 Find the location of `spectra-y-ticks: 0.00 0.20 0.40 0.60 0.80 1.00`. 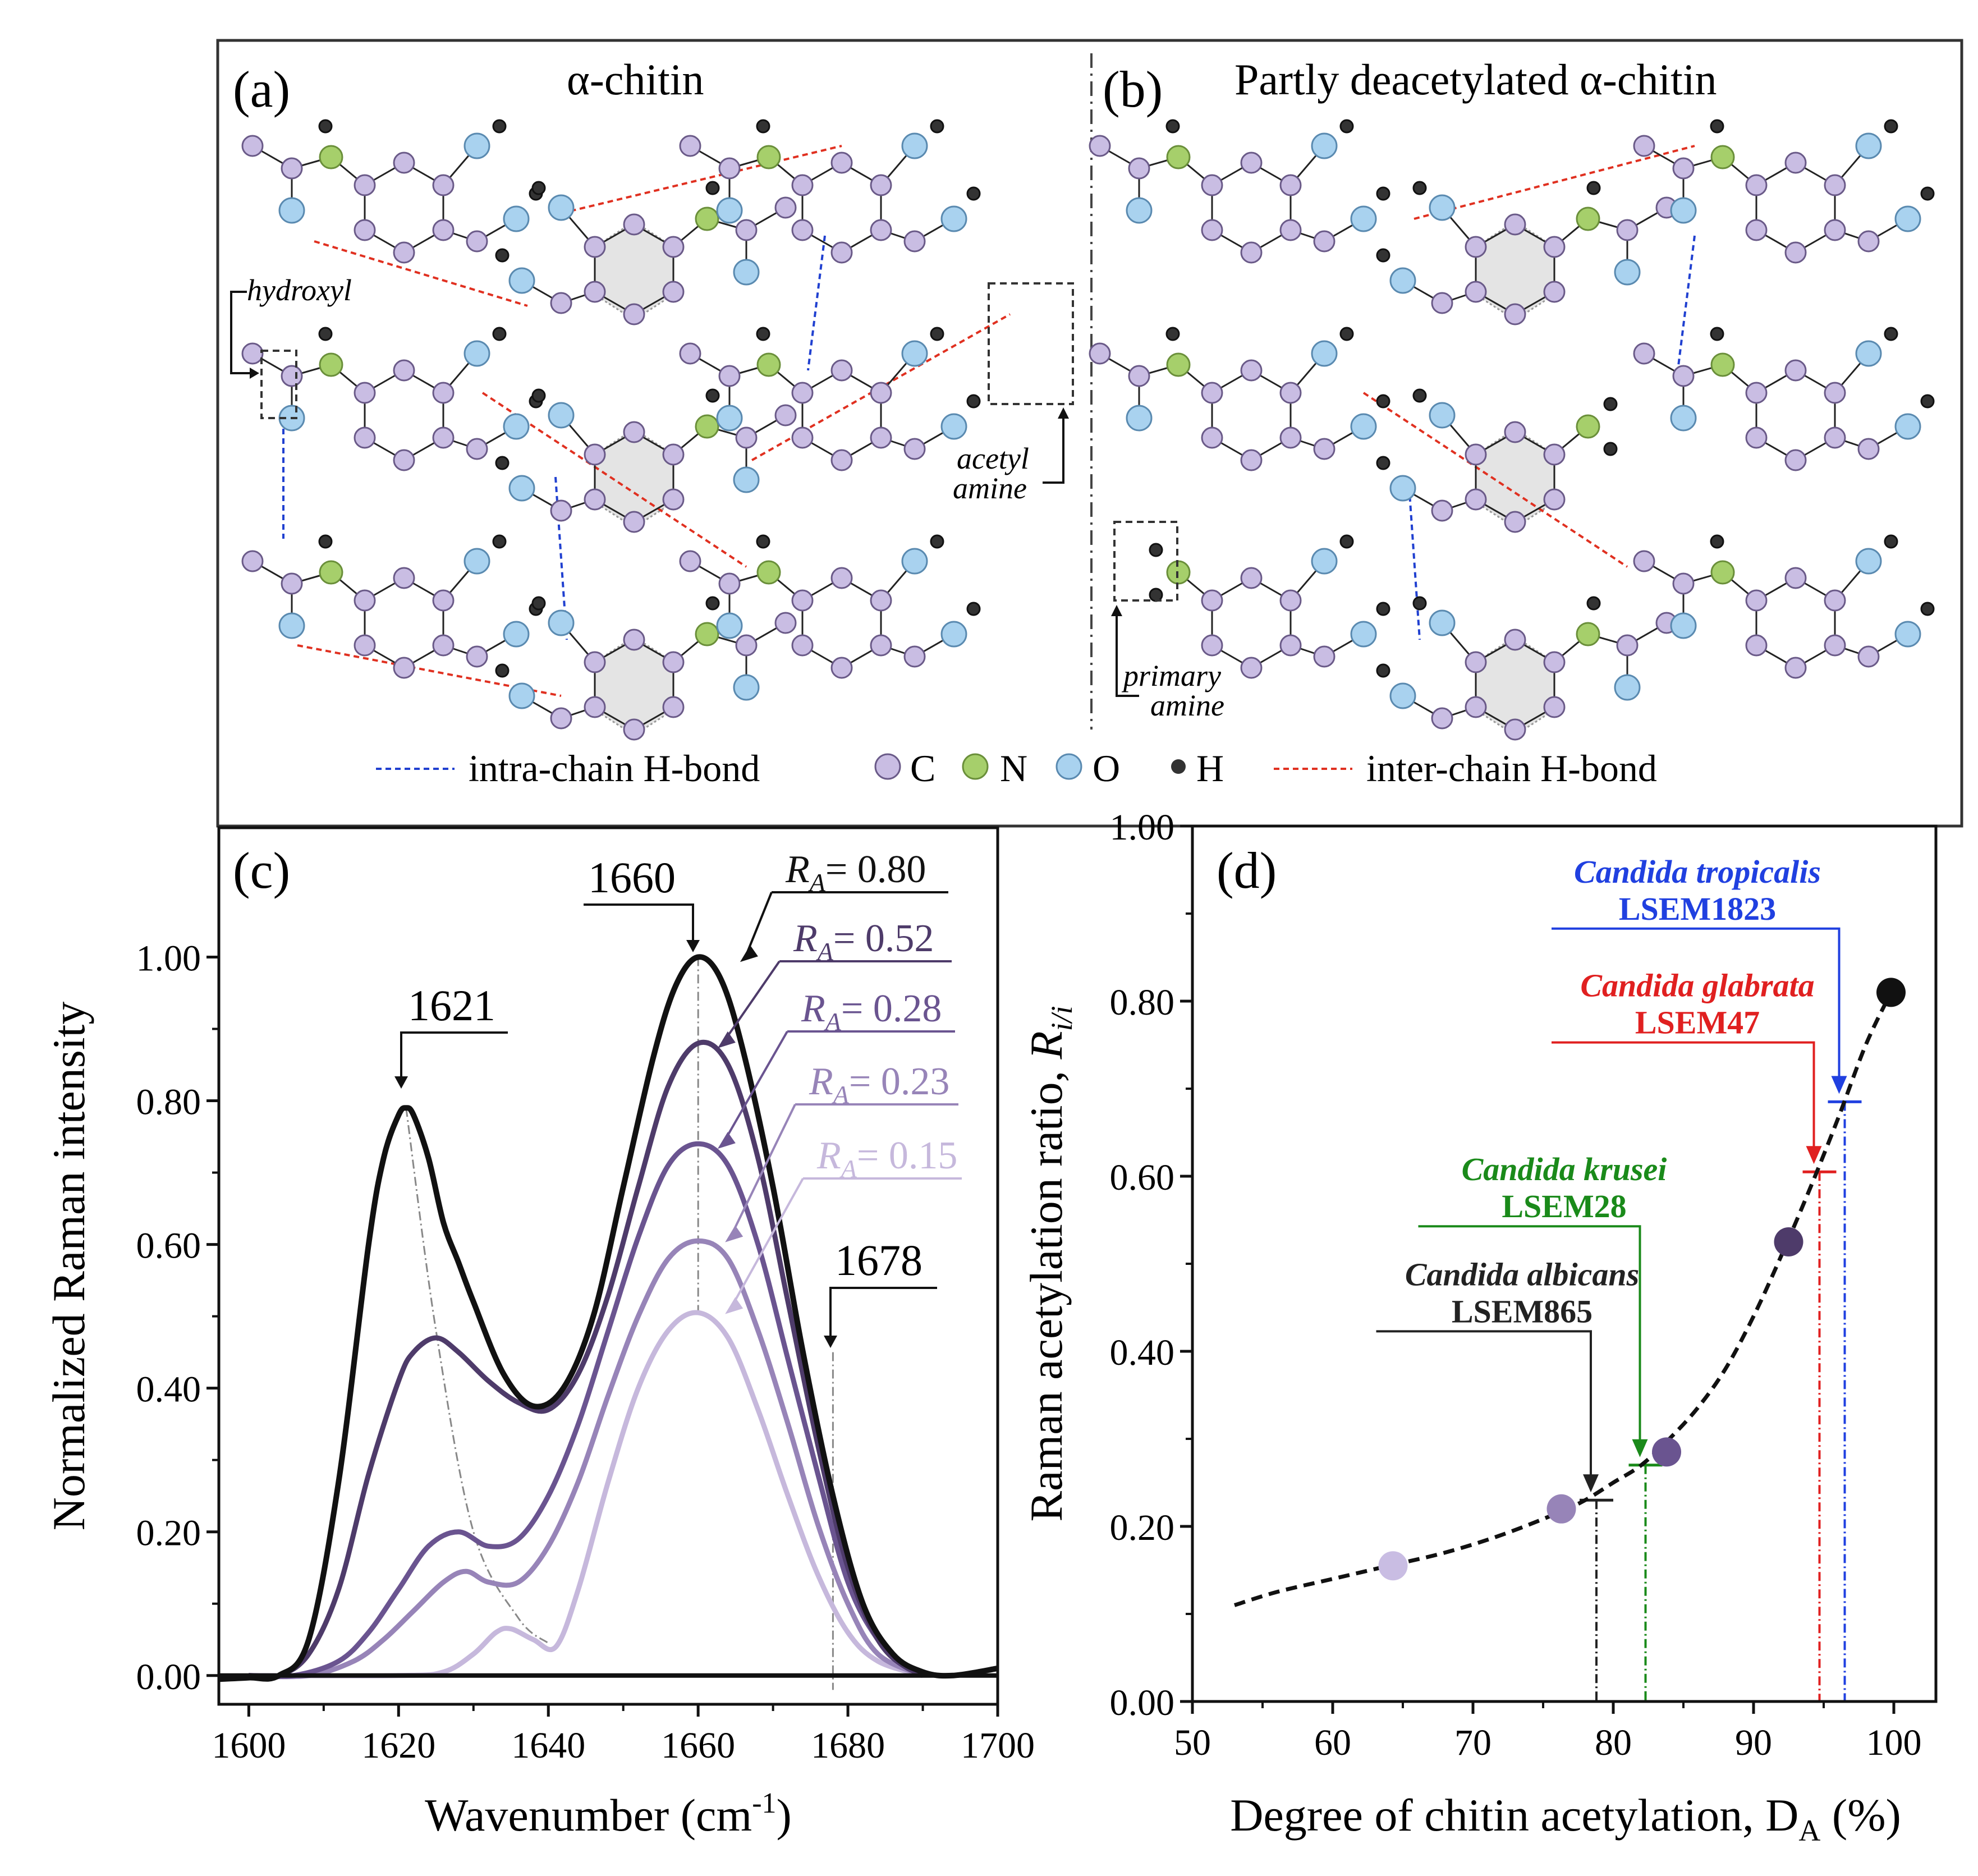

spectra-y-ticks: 0.00 0.20 0.40 0.60 0.80 1.00 is located at coordinates (177, 1318).